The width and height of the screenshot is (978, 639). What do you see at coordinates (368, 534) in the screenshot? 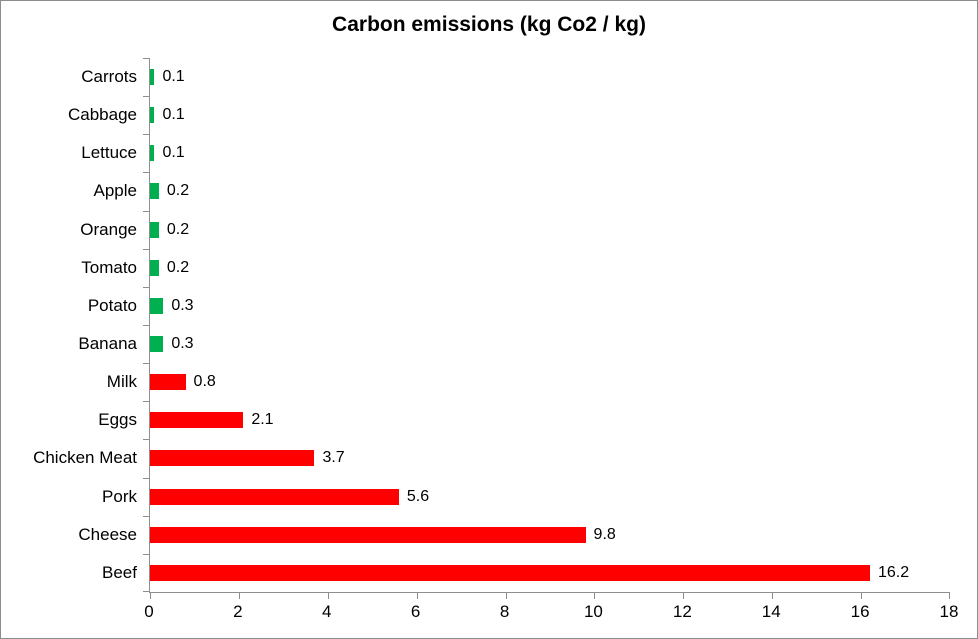
I see `bar-cheese` at bounding box center [368, 534].